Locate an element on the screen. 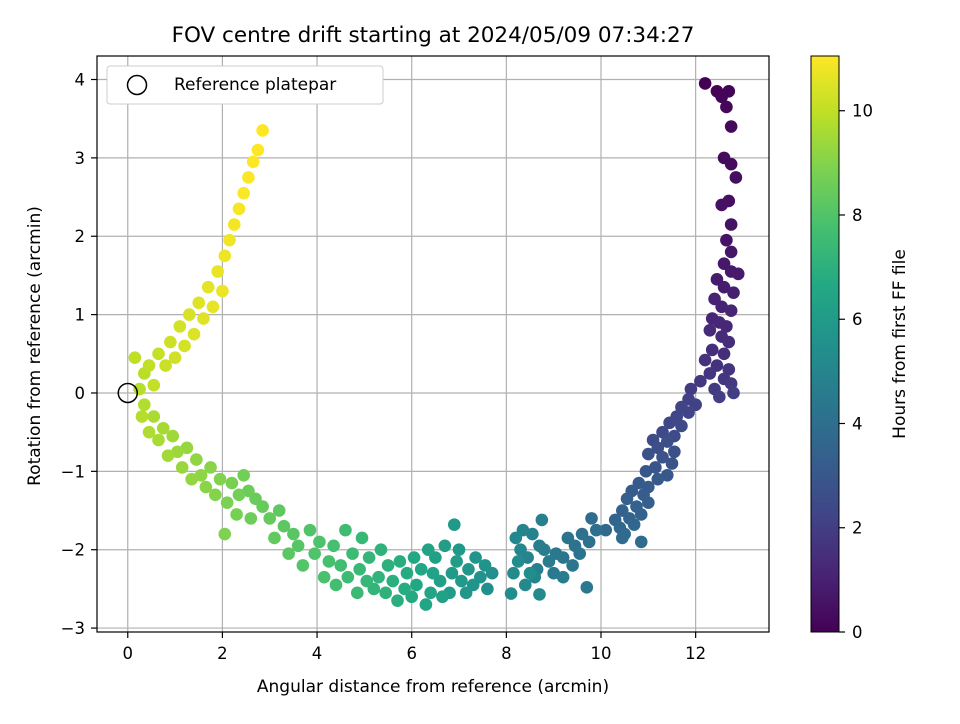 The height and width of the screenshot is (724, 960). y-tick-label: 2 is located at coordinates (80, 236).